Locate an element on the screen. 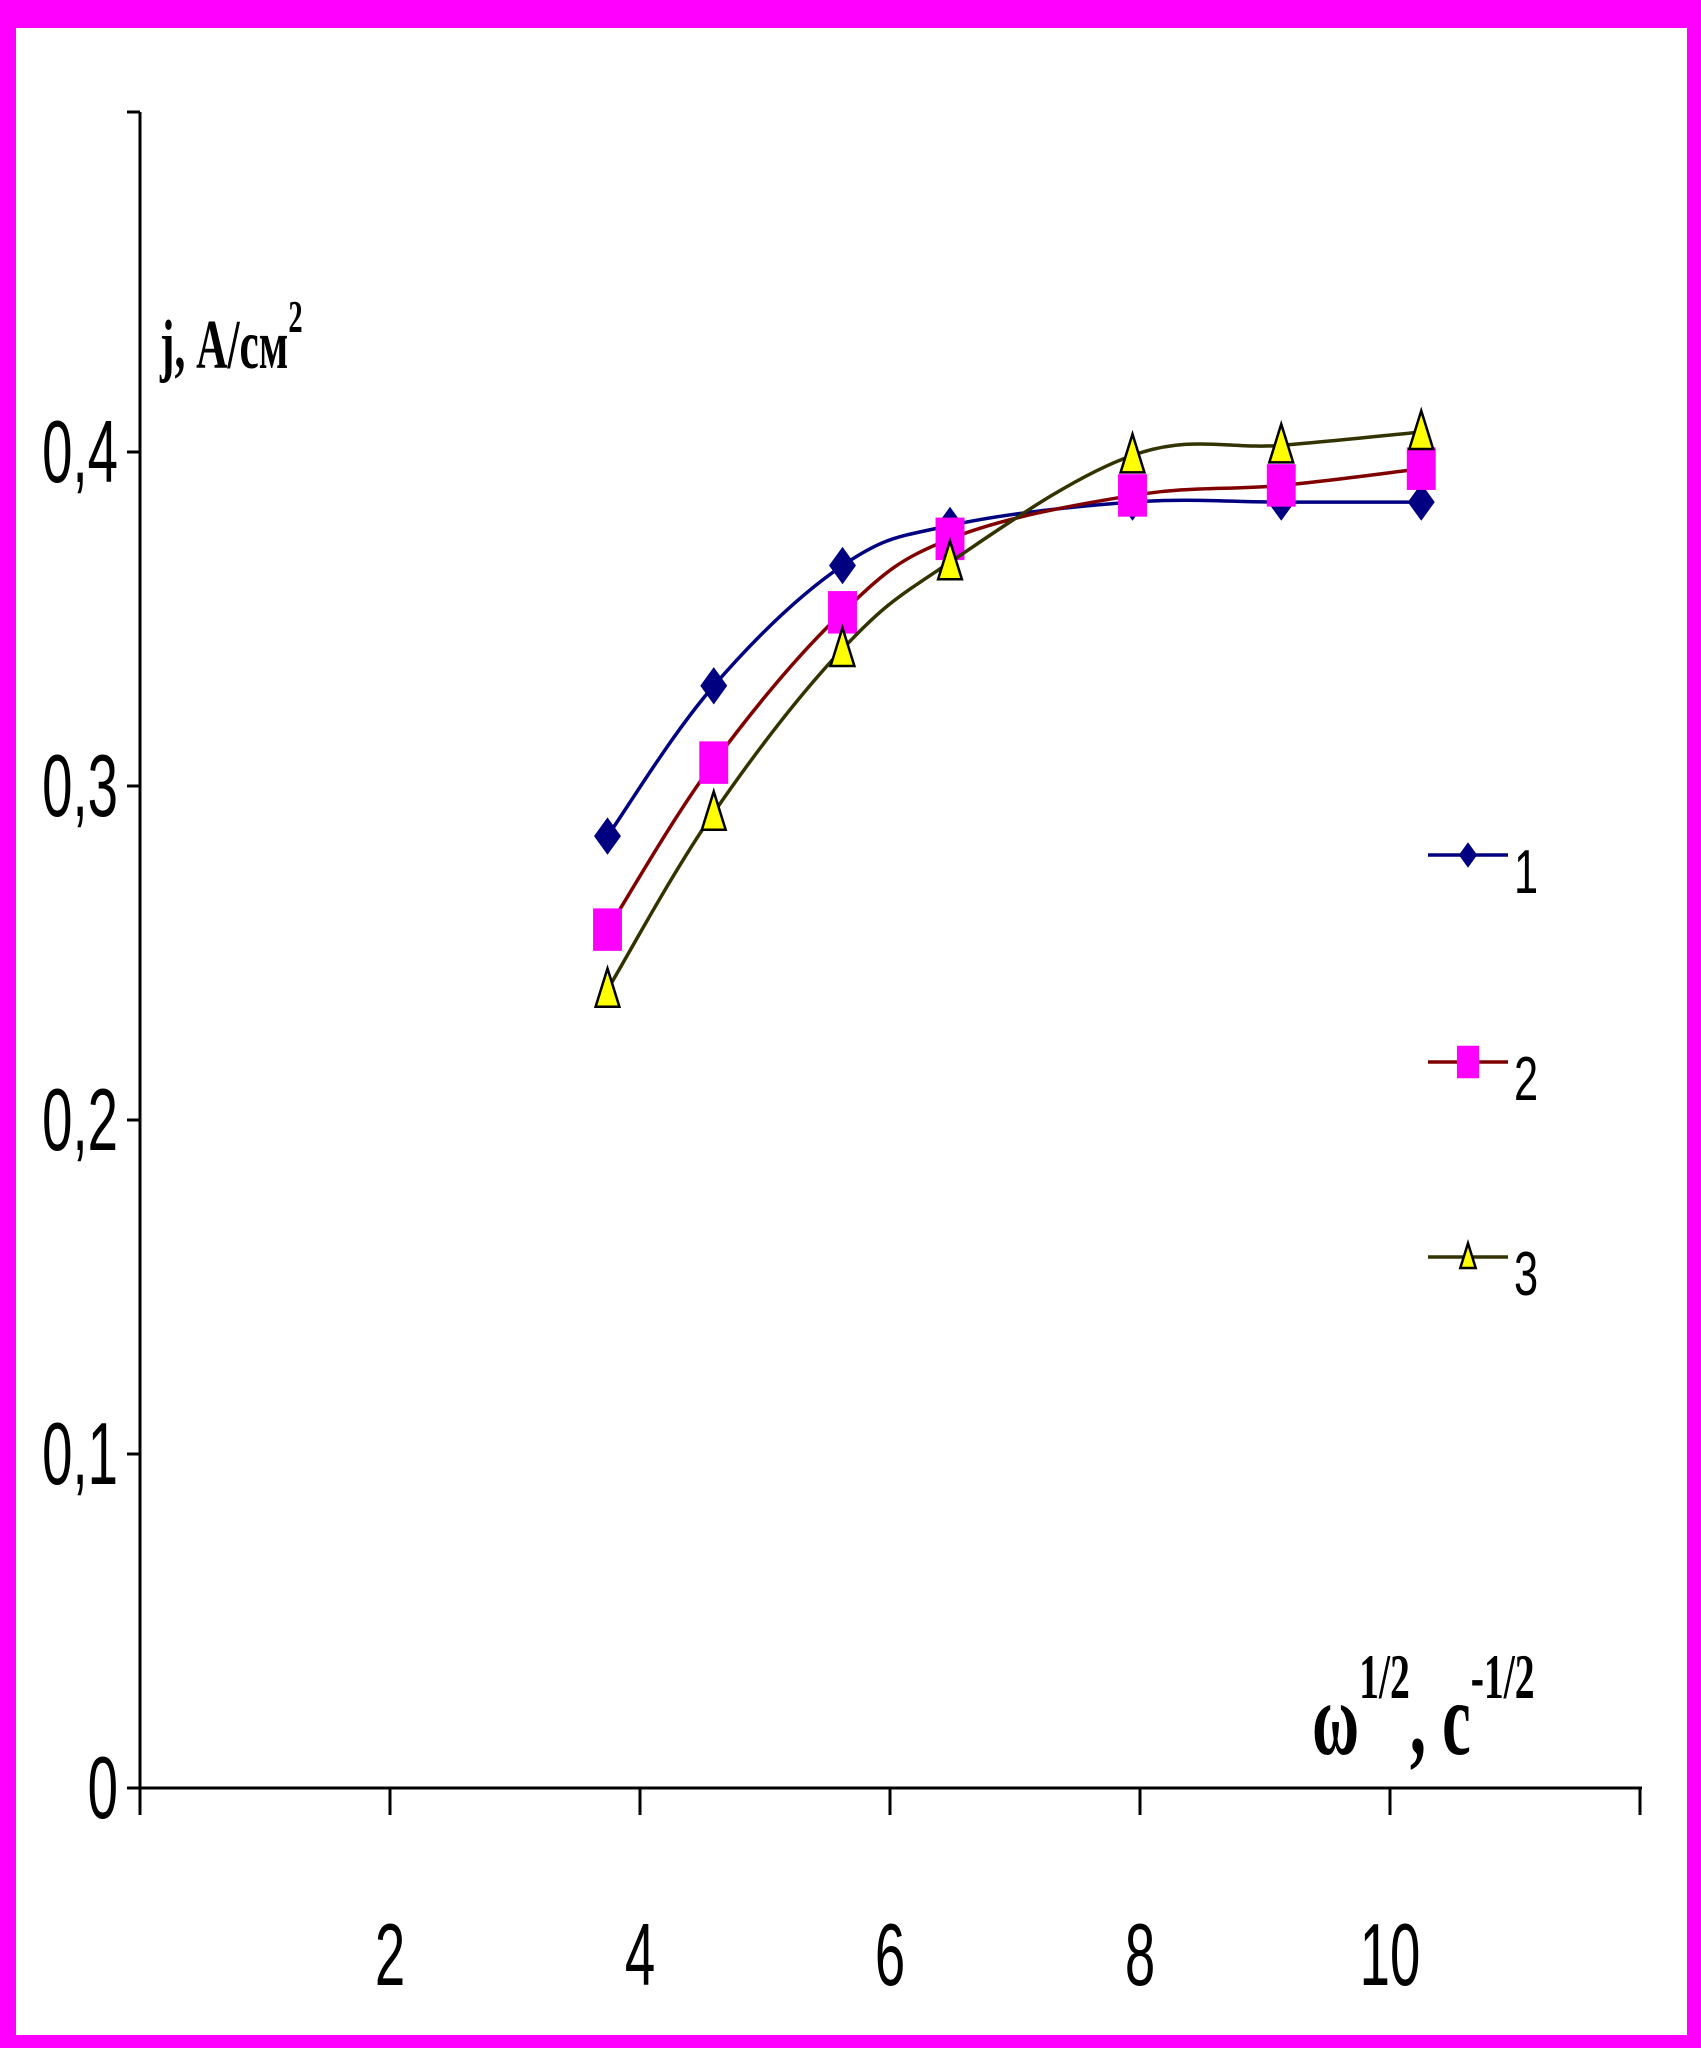 This screenshot has height=2048, width=1701. legend-label: 3 is located at coordinates (1526, 1275).